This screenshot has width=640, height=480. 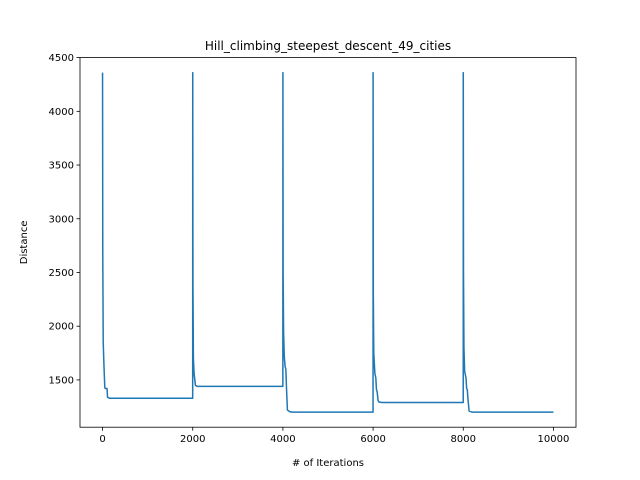 I want to click on x-tick-label: 0, so click(x=102, y=439).